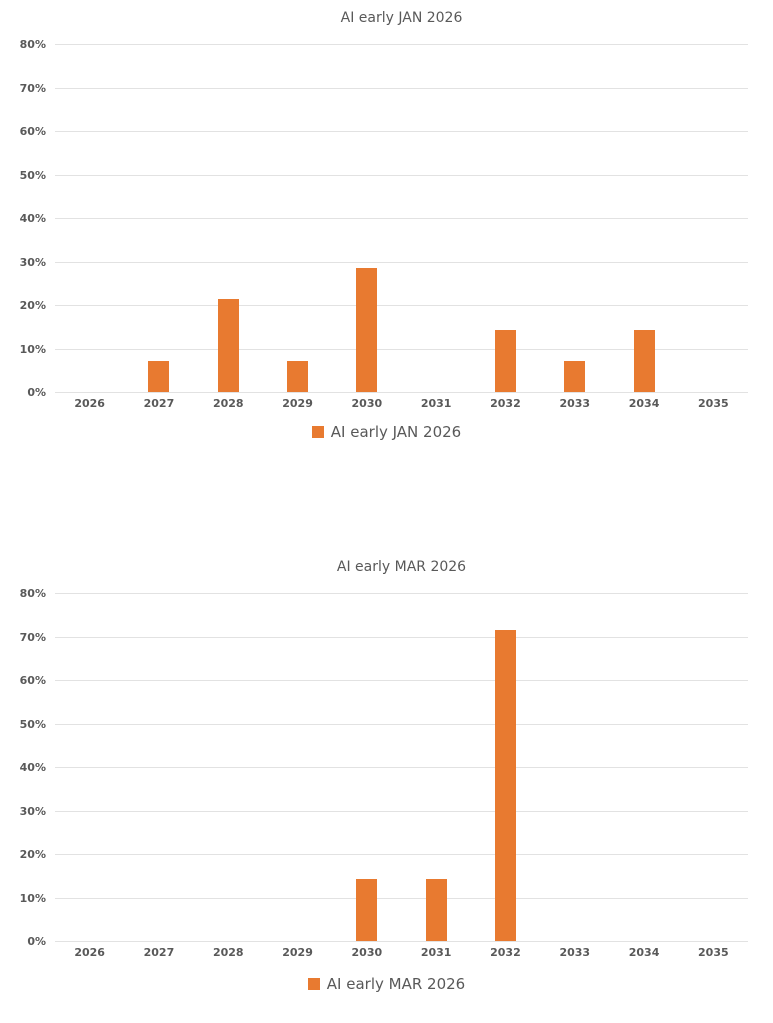 The image size is (773, 1023). I want to click on bar-2033, so click(574, 376).